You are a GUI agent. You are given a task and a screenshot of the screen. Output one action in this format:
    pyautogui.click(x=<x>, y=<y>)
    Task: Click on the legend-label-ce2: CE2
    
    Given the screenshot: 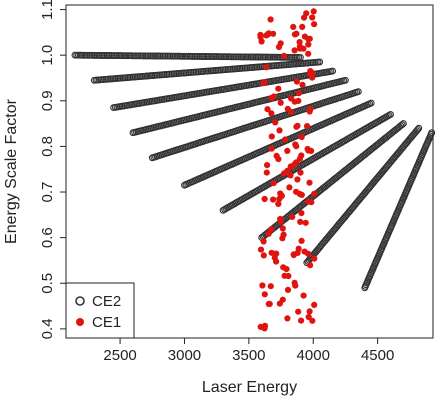 What is the action you would take?
    pyautogui.click(x=106, y=301)
    